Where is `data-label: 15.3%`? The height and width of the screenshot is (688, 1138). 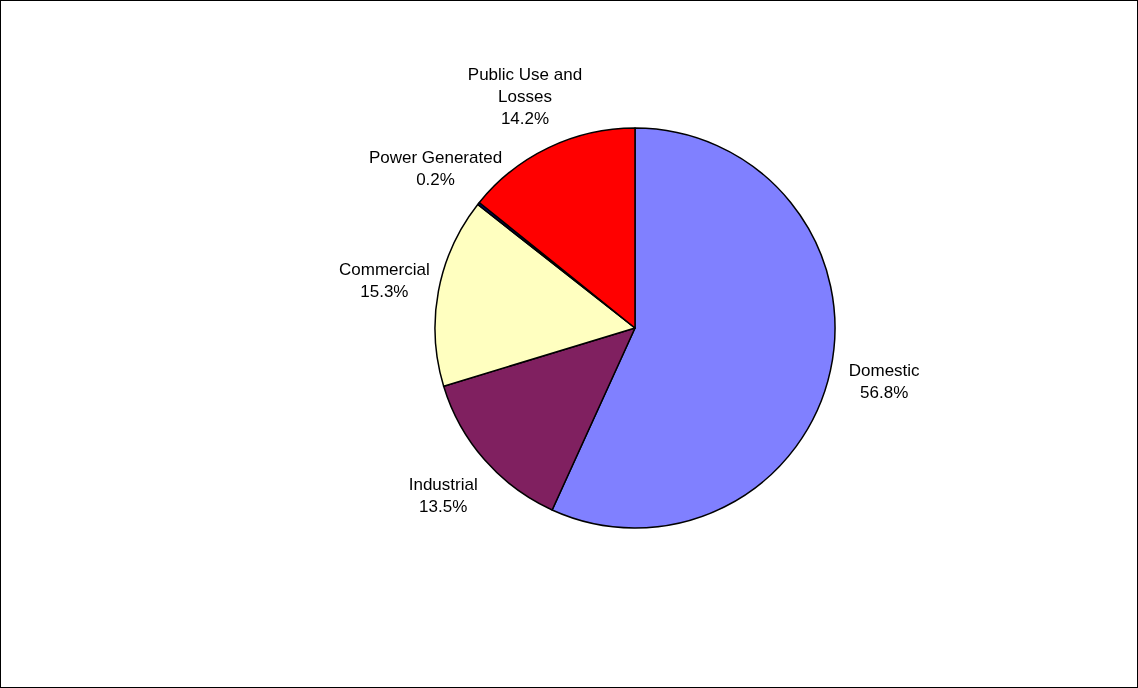
data-label: 15.3% is located at coordinates (384, 291).